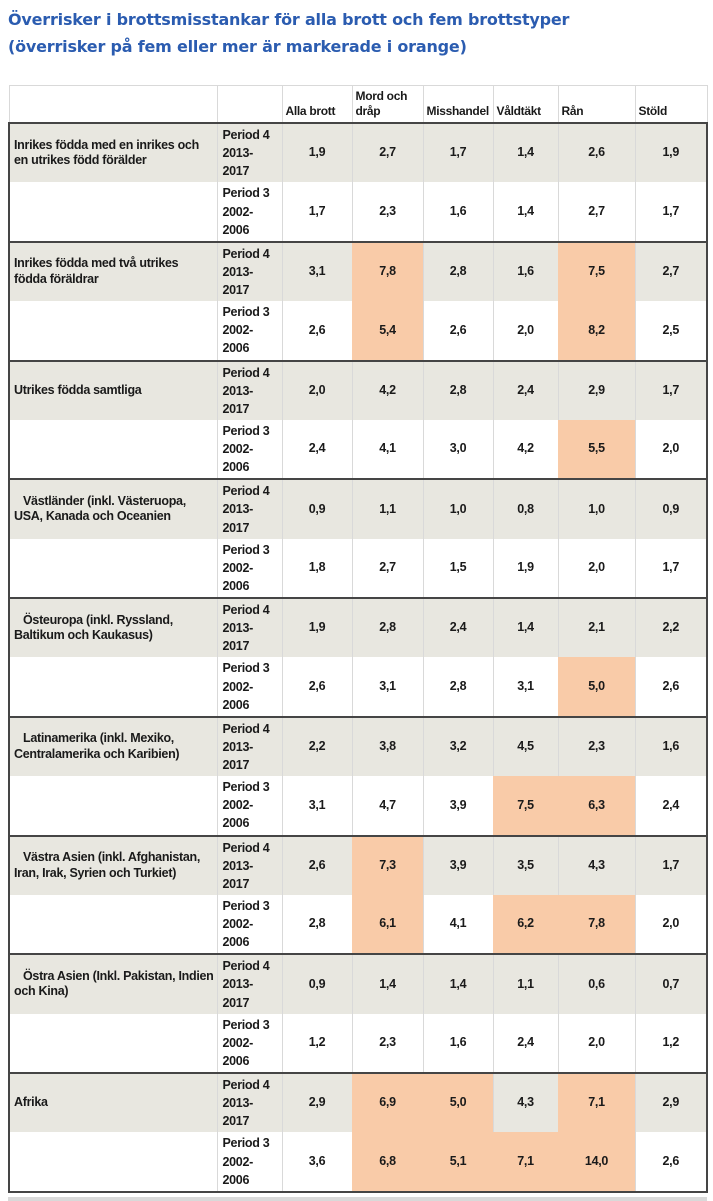 This screenshot has height=1201, width=713. Describe the element at coordinates (596, 1162) in the screenshot. I see `value-cell: 14,0` at that location.